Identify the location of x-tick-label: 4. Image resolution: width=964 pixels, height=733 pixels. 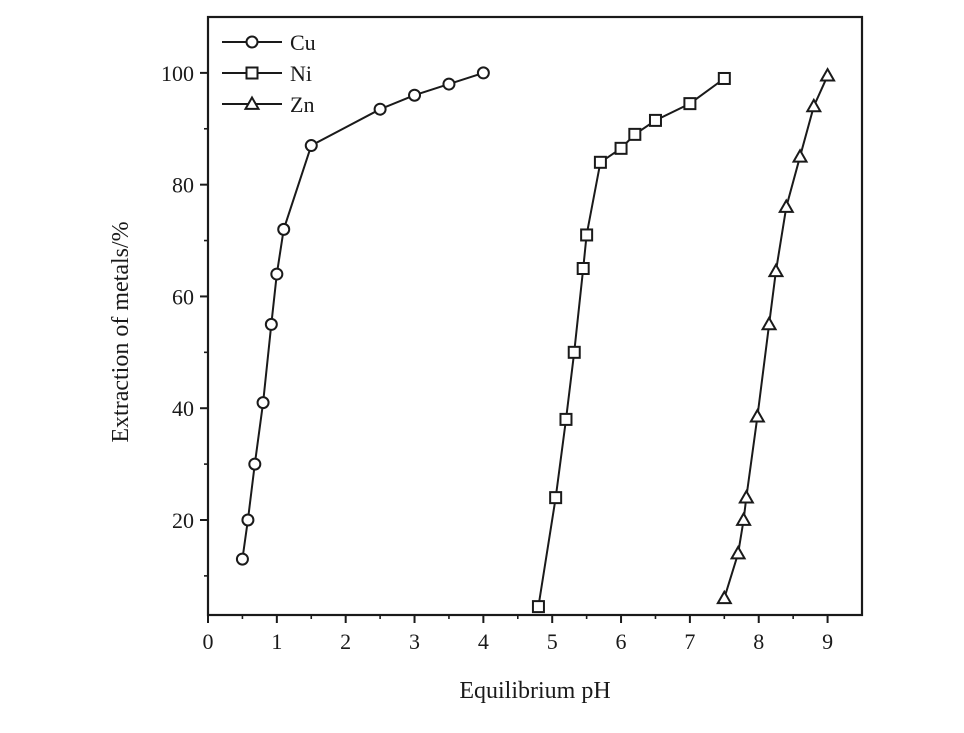
(483, 641).